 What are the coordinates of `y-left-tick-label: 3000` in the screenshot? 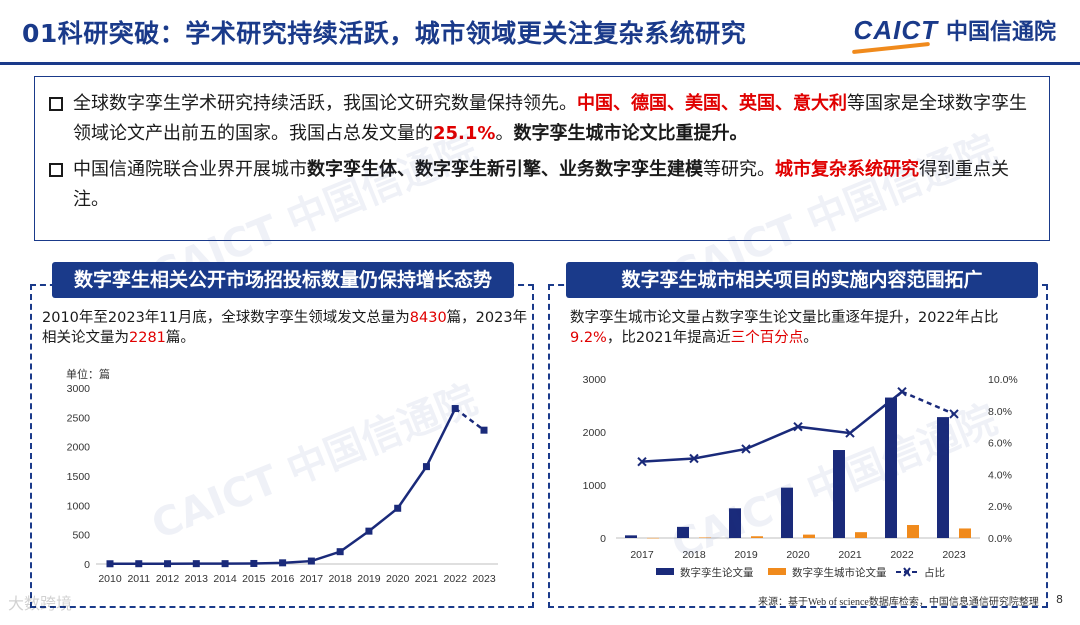 It's located at (595, 380).